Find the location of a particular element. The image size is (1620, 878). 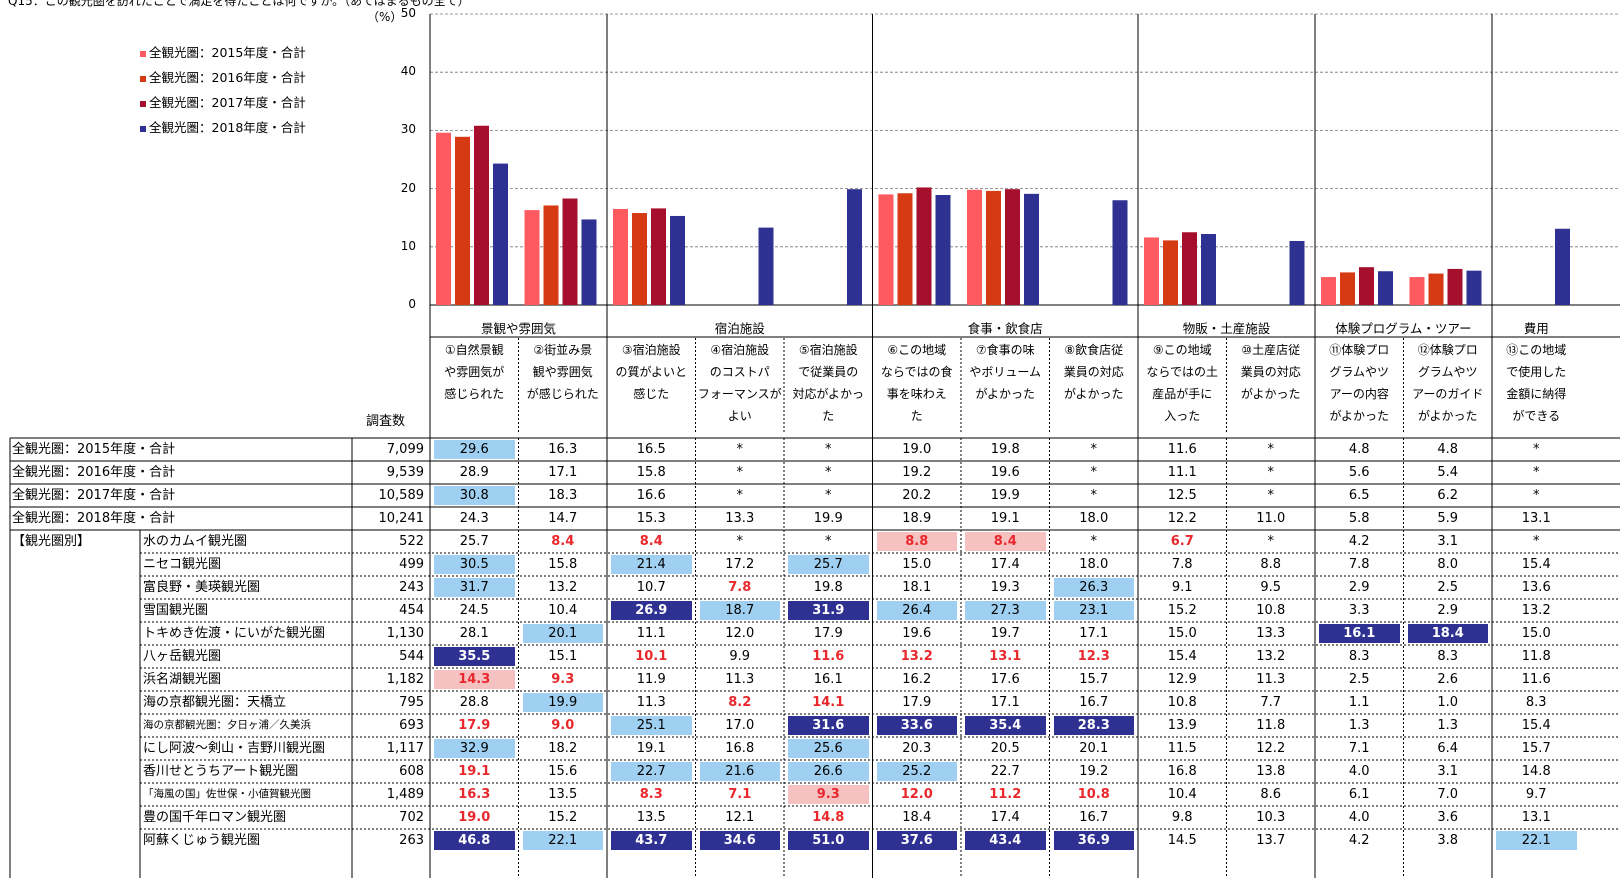

table-cell: 14.7 is located at coordinates (563, 518).